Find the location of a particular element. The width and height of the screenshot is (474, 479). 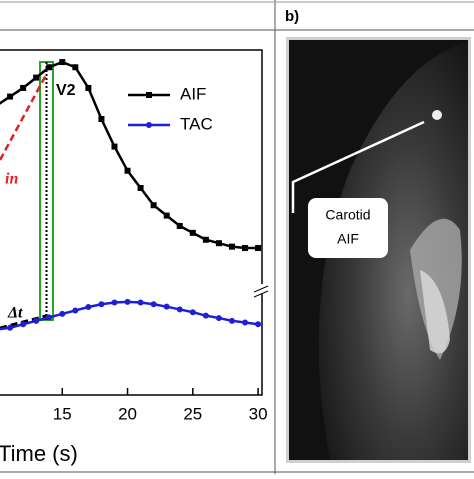

callout-box is located at coordinates (348, 228).